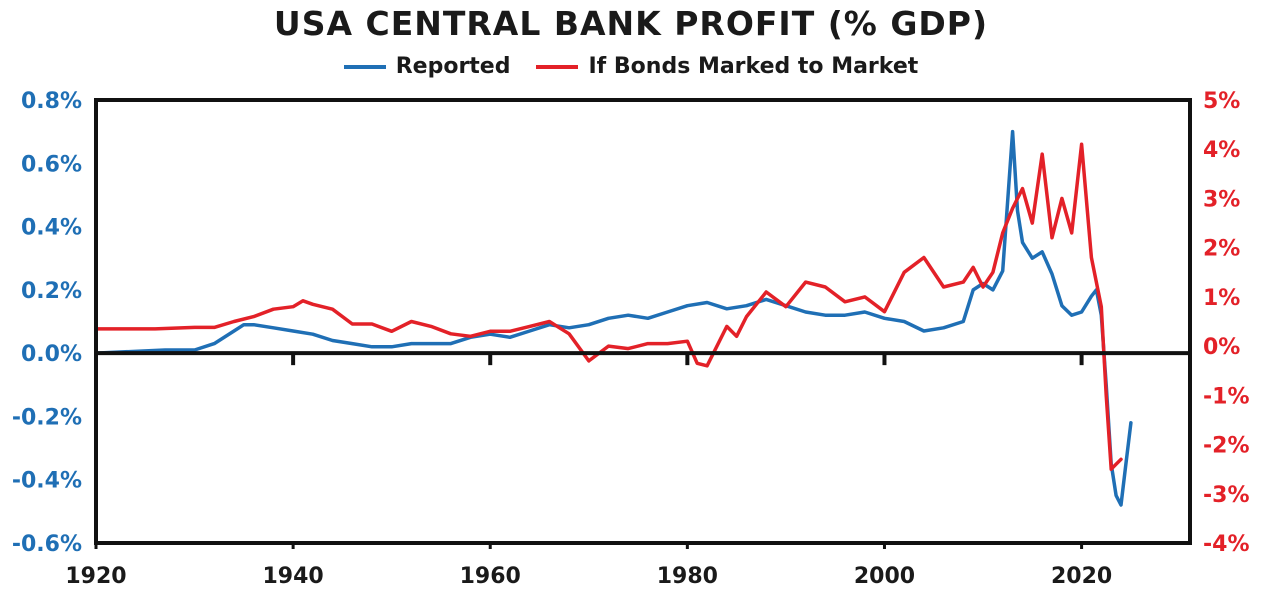  What do you see at coordinates (884, 576) in the screenshot?
I see `x-tick-label: 2000` at bounding box center [884, 576].